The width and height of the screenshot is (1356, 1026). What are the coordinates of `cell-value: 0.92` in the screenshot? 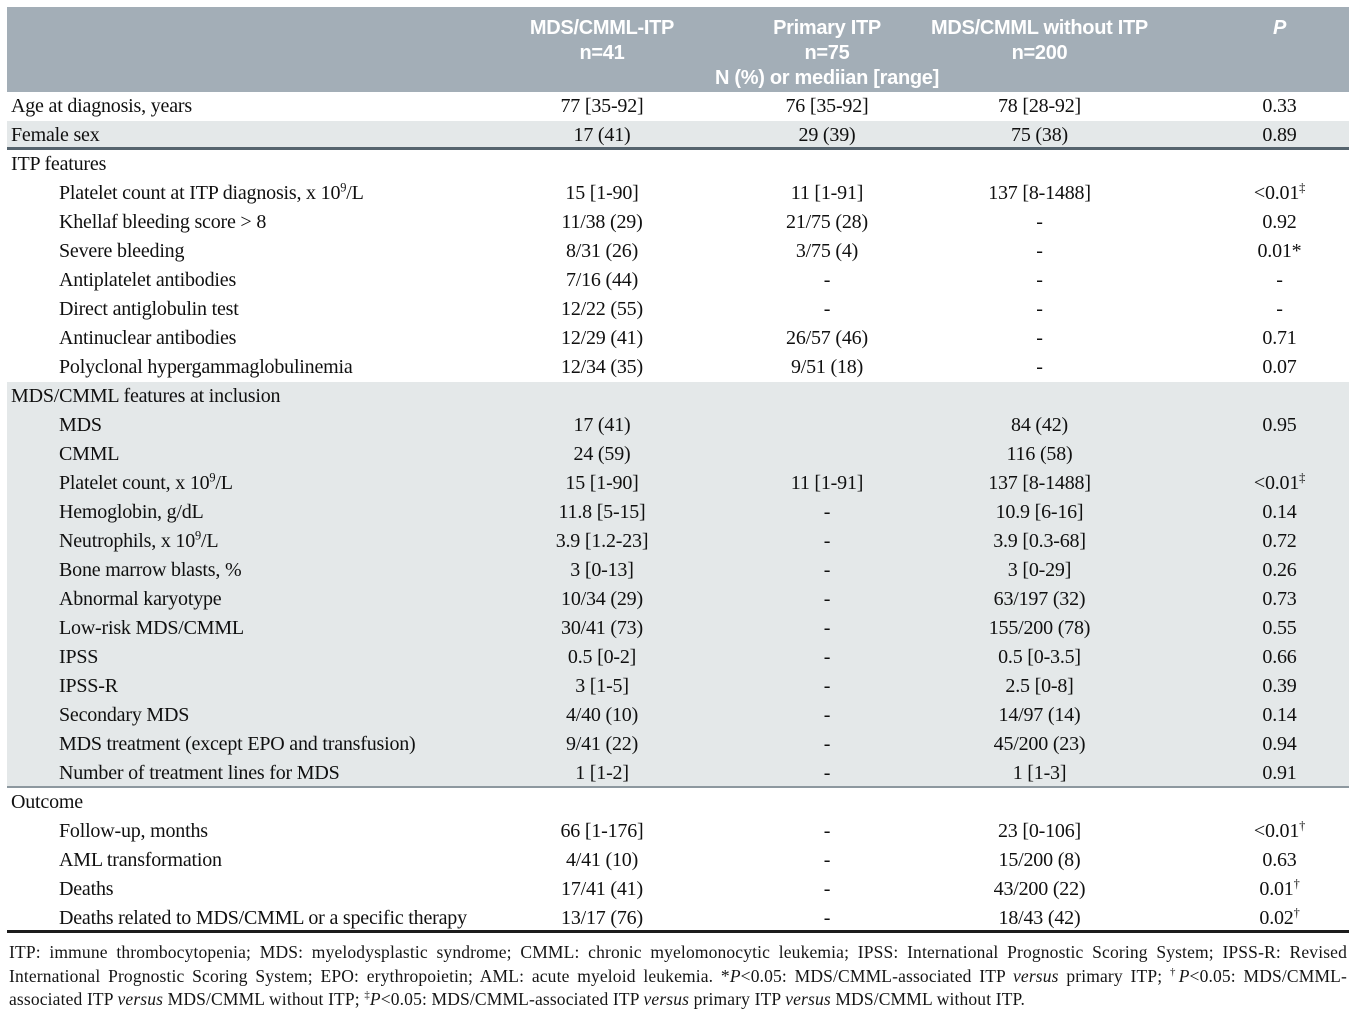 It's located at (1279, 222).